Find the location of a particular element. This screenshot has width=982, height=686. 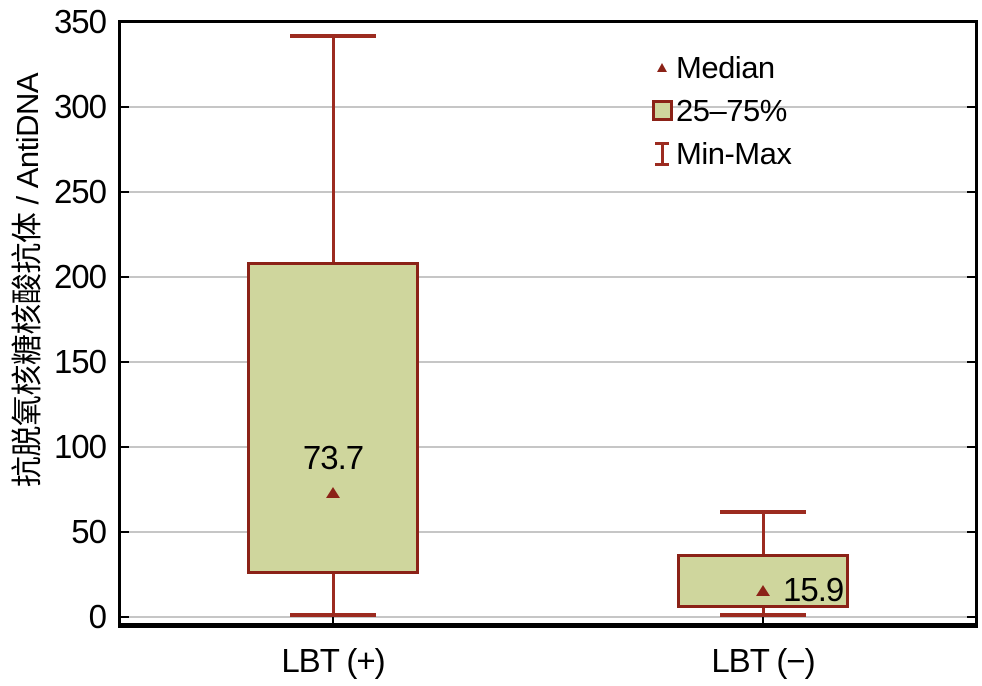

legend-label-iqr: 25–75% is located at coordinates (731, 110).